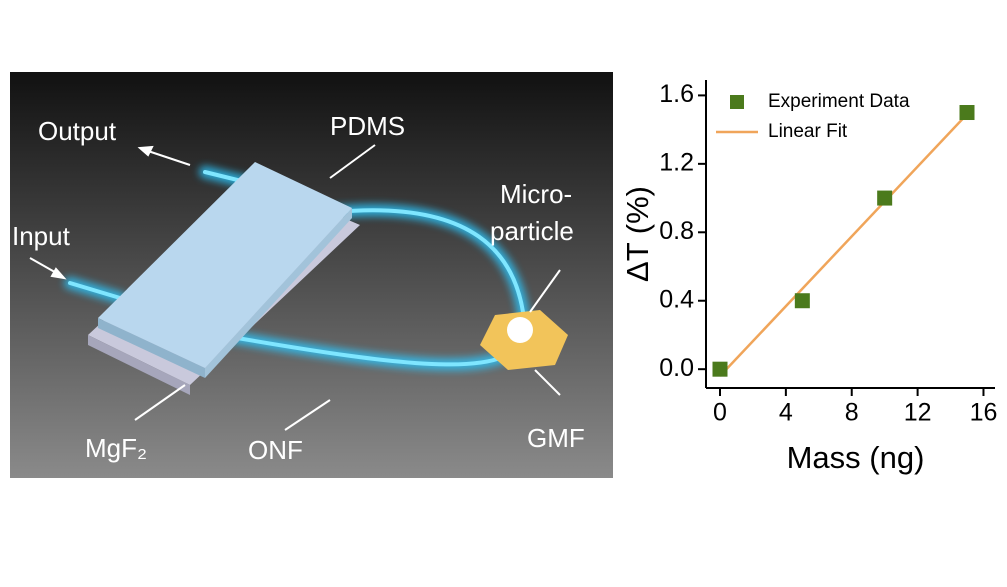 The height and width of the screenshot is (587, 1007). Describe the element at coordinates (676, 162) in the screenshot. I see `y-tick-label: 1.2` at that location.